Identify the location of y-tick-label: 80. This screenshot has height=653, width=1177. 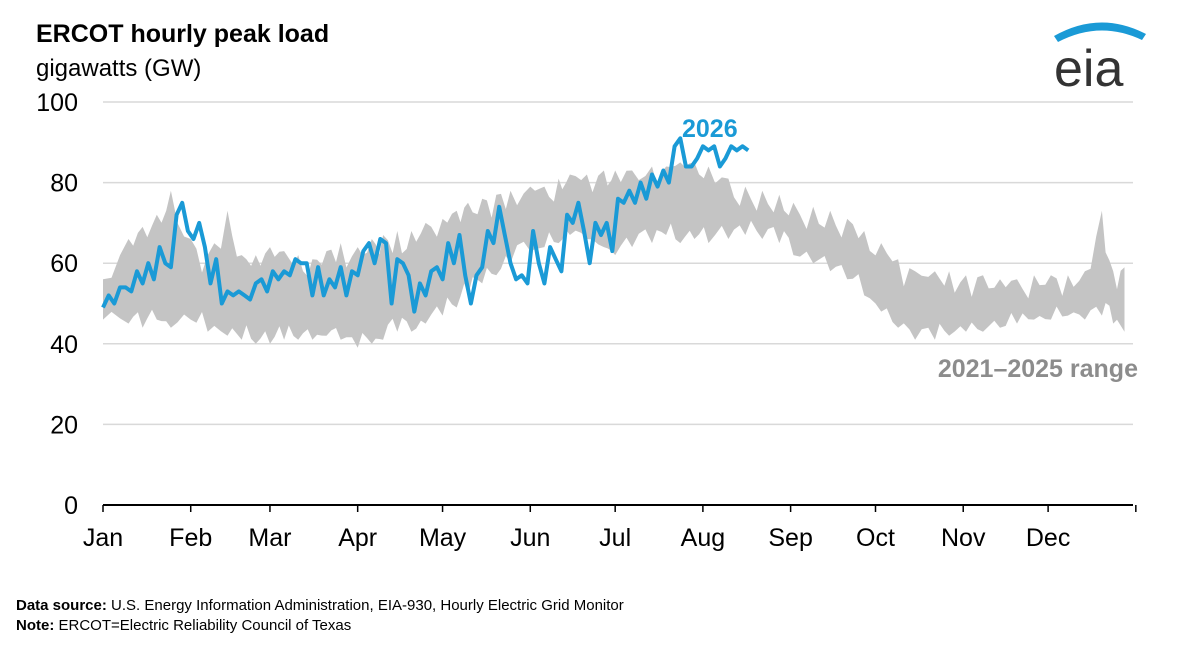
(64, 184).